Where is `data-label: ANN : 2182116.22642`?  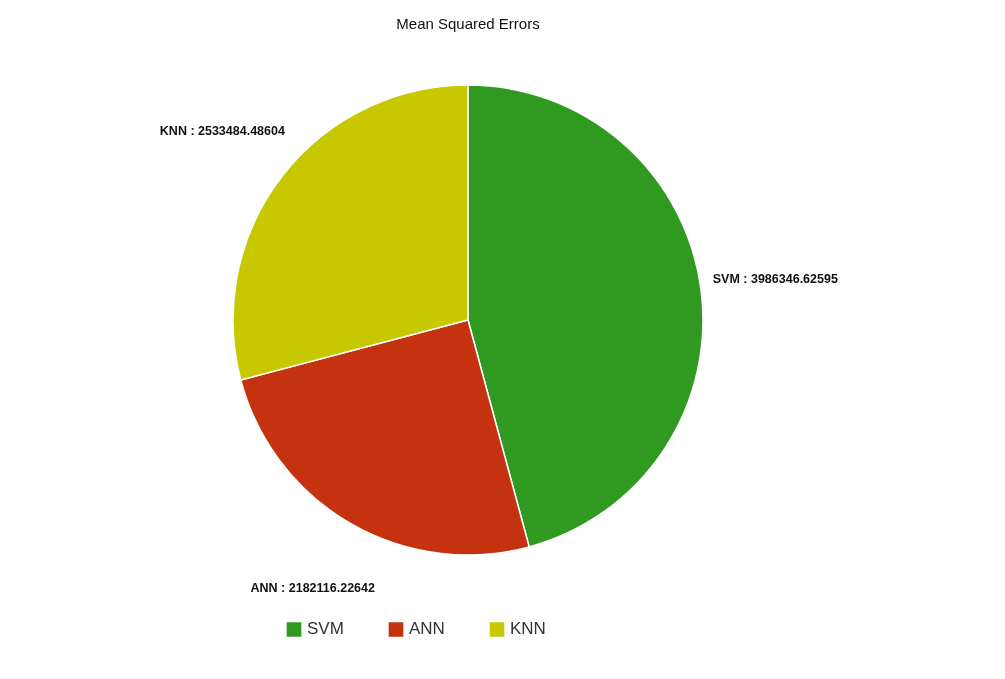
data-label: ANN : 2182116.22642 is located at coordinates (312, 588).